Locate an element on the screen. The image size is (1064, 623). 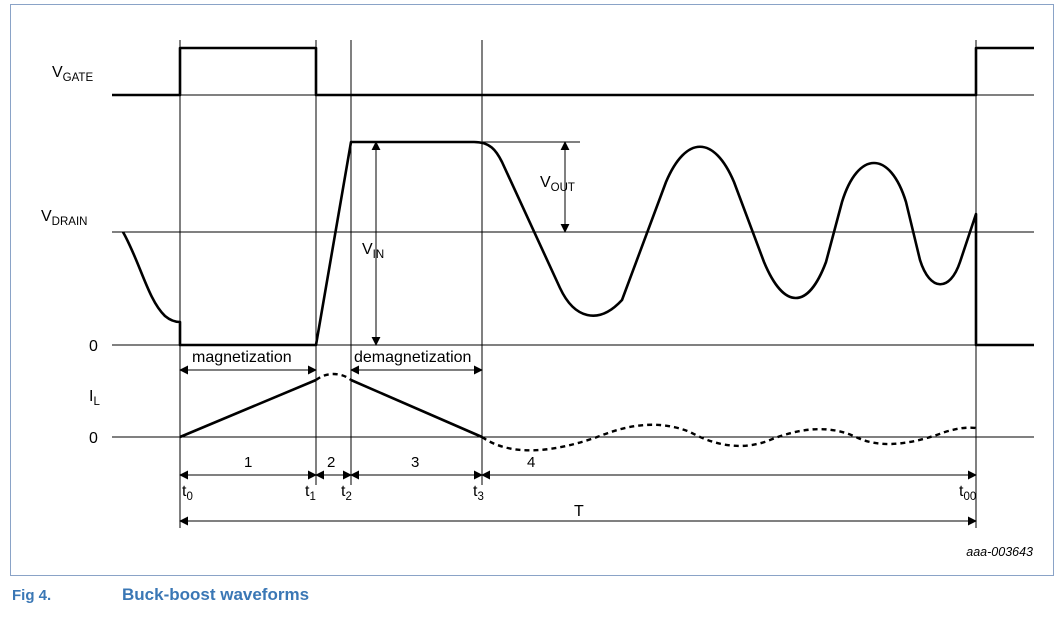
il-waveform-solid-rise is located at coordinates (248, 408).